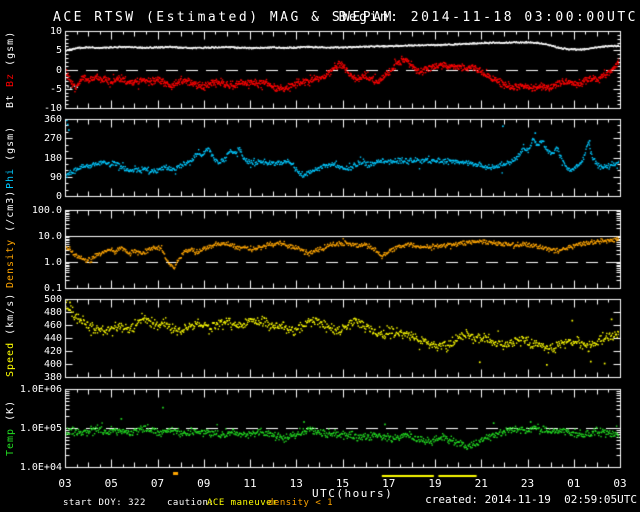 The width and height of the screenshot is (640, 512). I want to click on y-tick-label-speed: 380, so click(52, 377).